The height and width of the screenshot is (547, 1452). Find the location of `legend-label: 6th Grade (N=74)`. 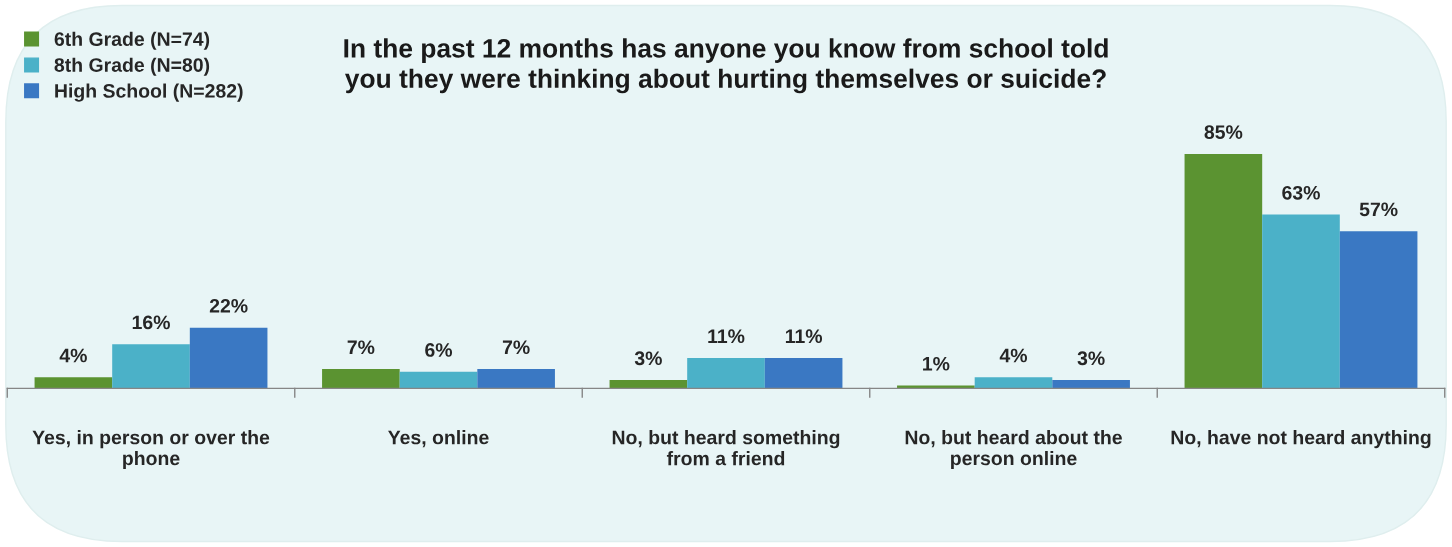

legend-label: 6th Grade (N=74) is located at coordinates (132, 40).